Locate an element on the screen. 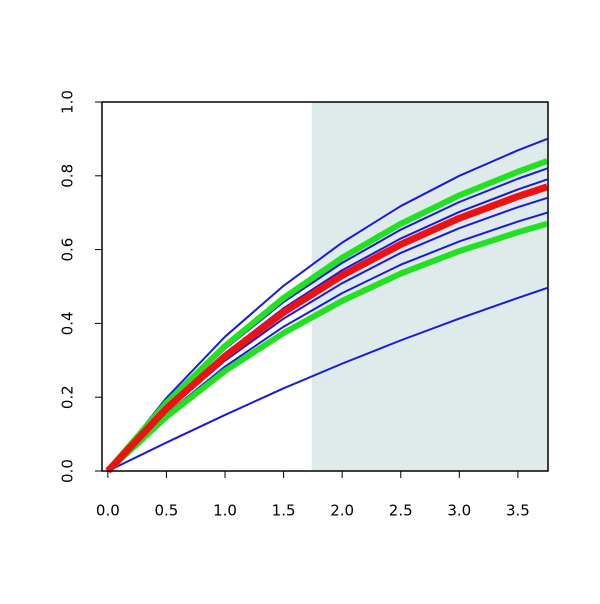  y-tick-label: 0.6 is located at coordinates (68, 250).